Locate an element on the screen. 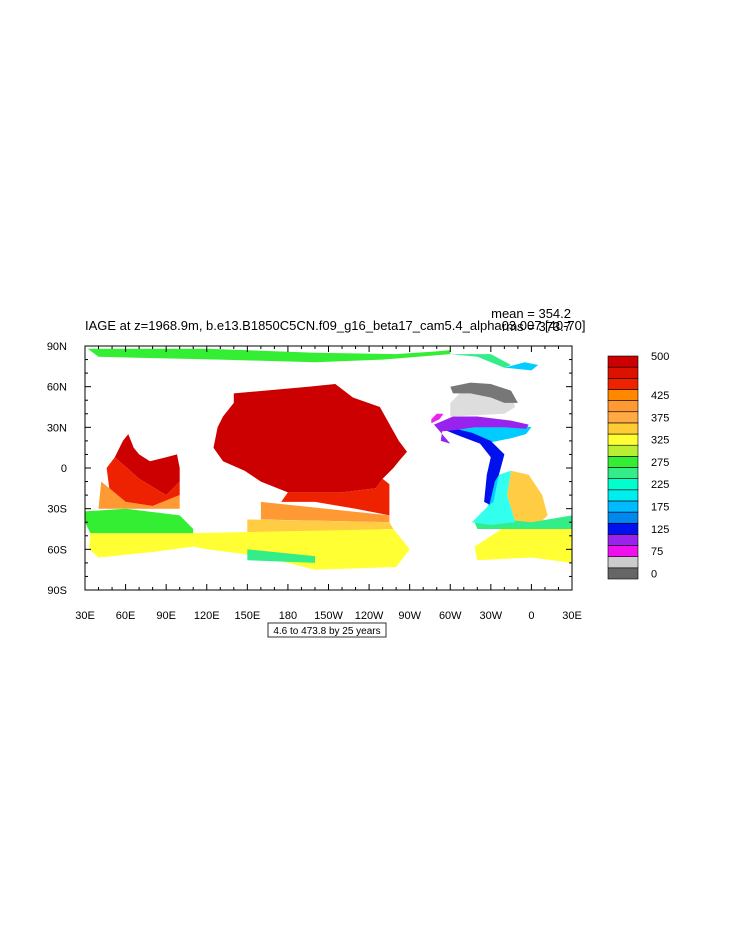 The width and height of the screenshot is (733, 945). lon-tick-label: 90W is located at coordinates (409, 616).